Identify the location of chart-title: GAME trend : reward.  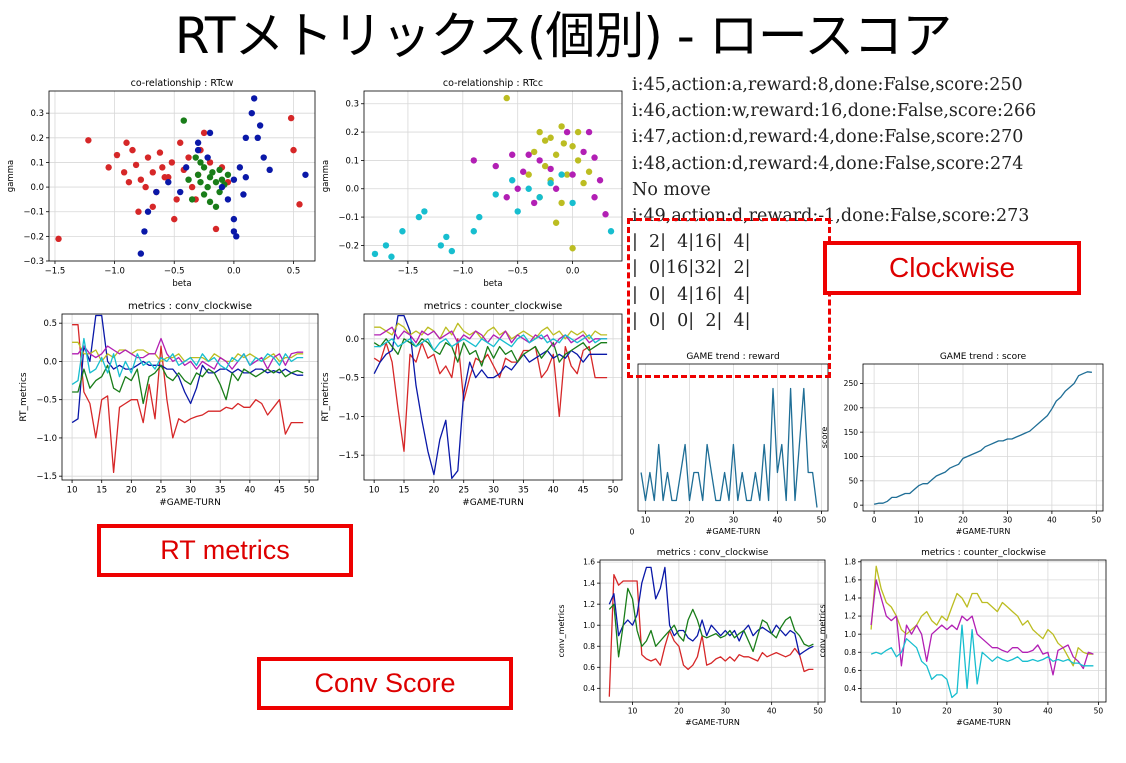
(732, 357).